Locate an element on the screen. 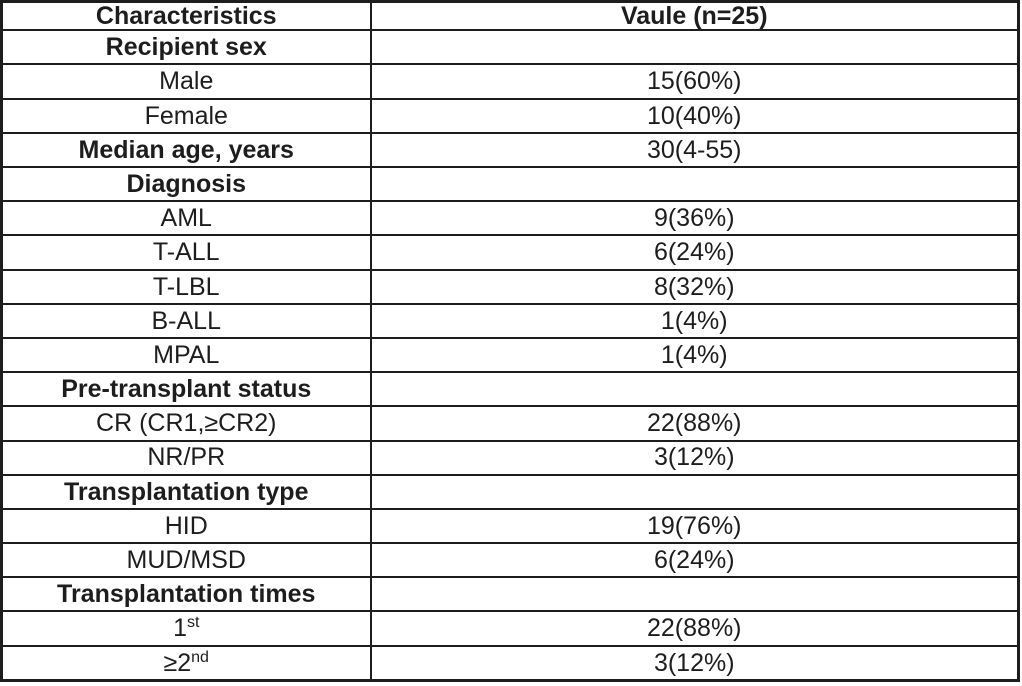 The height and width of the screenshot is (686, 1022). table-row: Pre-transplant status is located at coordinates (510, 389).